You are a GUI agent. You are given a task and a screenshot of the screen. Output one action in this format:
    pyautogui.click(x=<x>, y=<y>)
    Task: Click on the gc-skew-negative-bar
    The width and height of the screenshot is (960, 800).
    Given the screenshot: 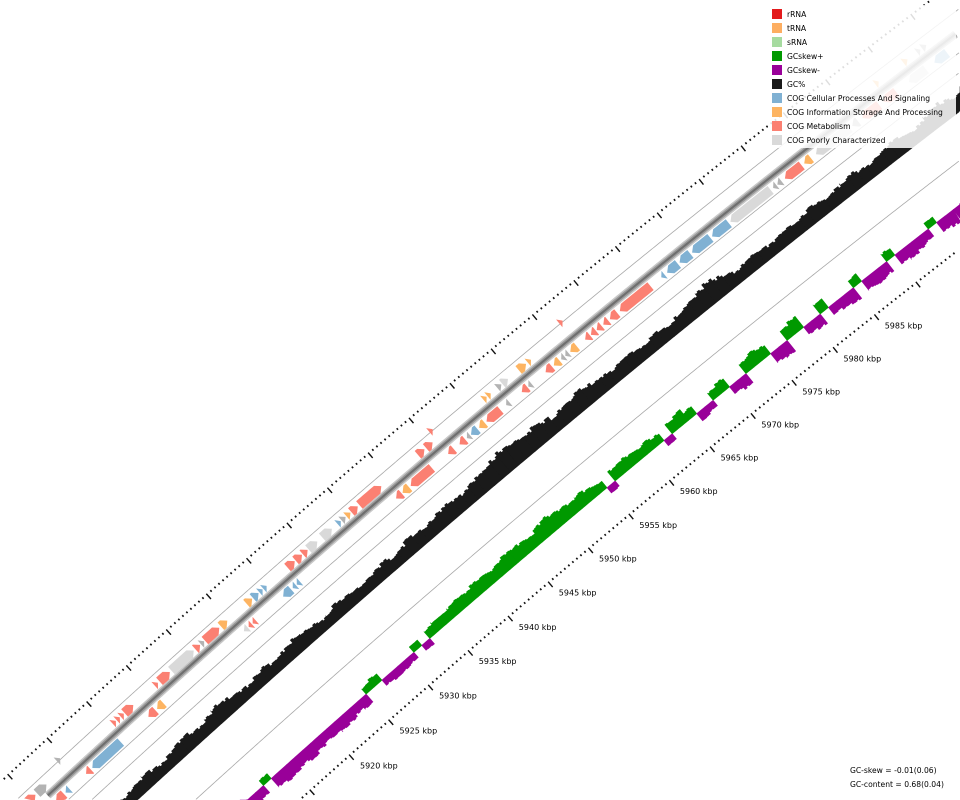 What is the action you would take?
    pyautogui.click(x=810, y=327)
    